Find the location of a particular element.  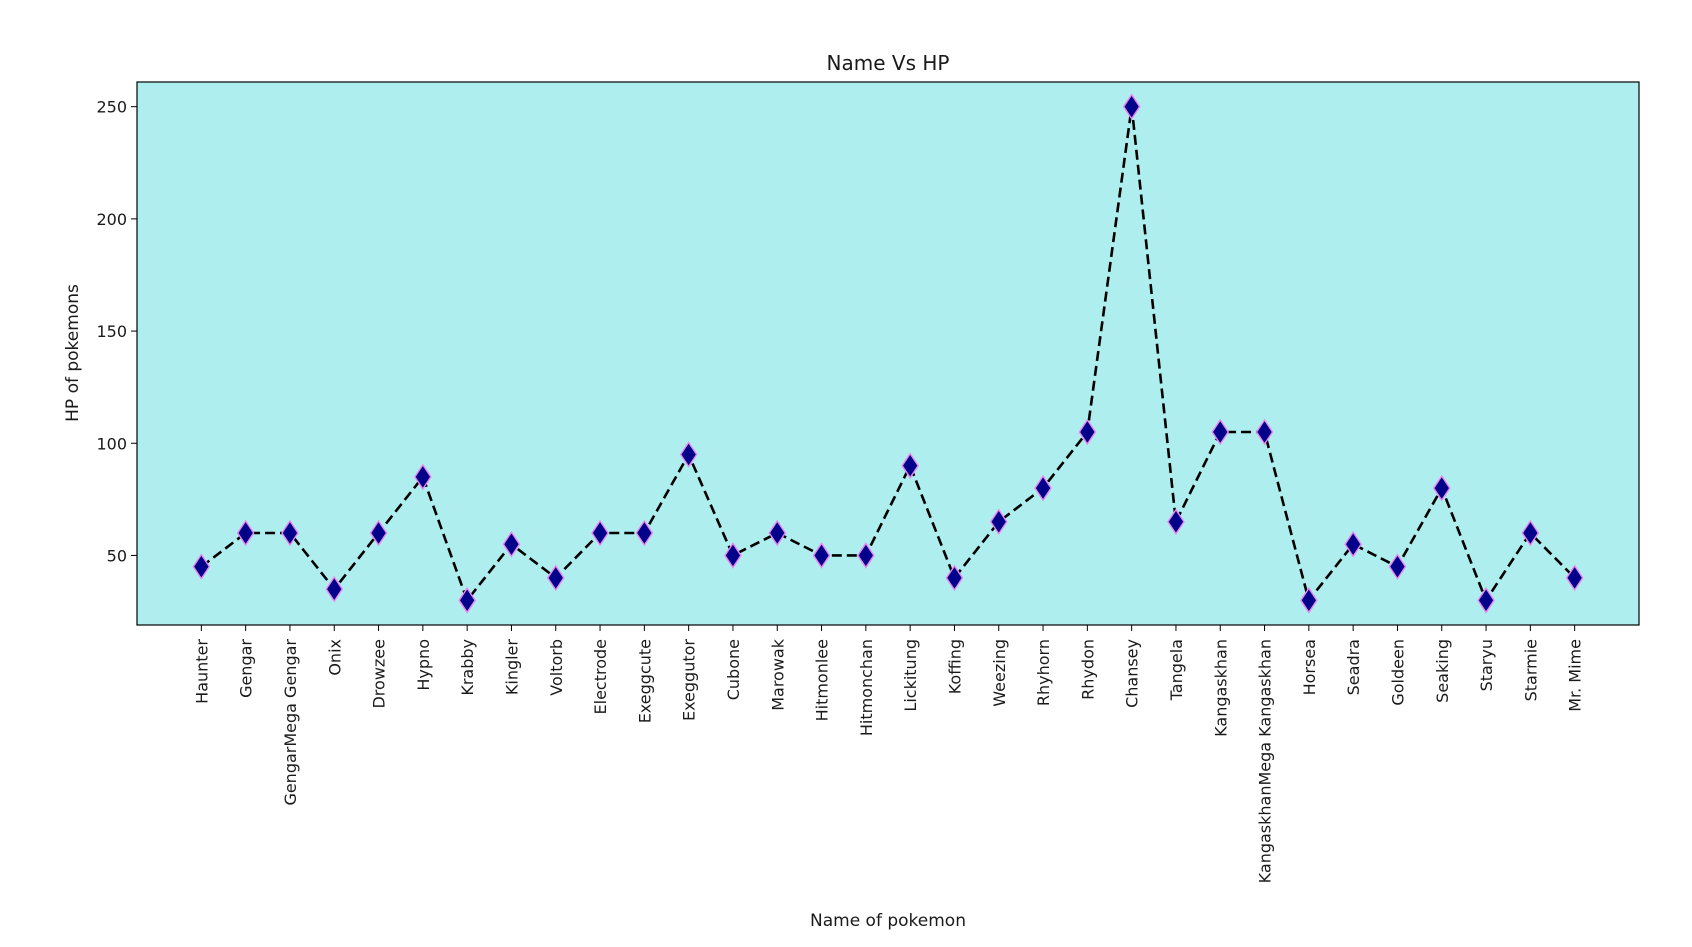

x-tick-label: KangaskhanMega Kangaskhan is located at coordinates (1265, 761).